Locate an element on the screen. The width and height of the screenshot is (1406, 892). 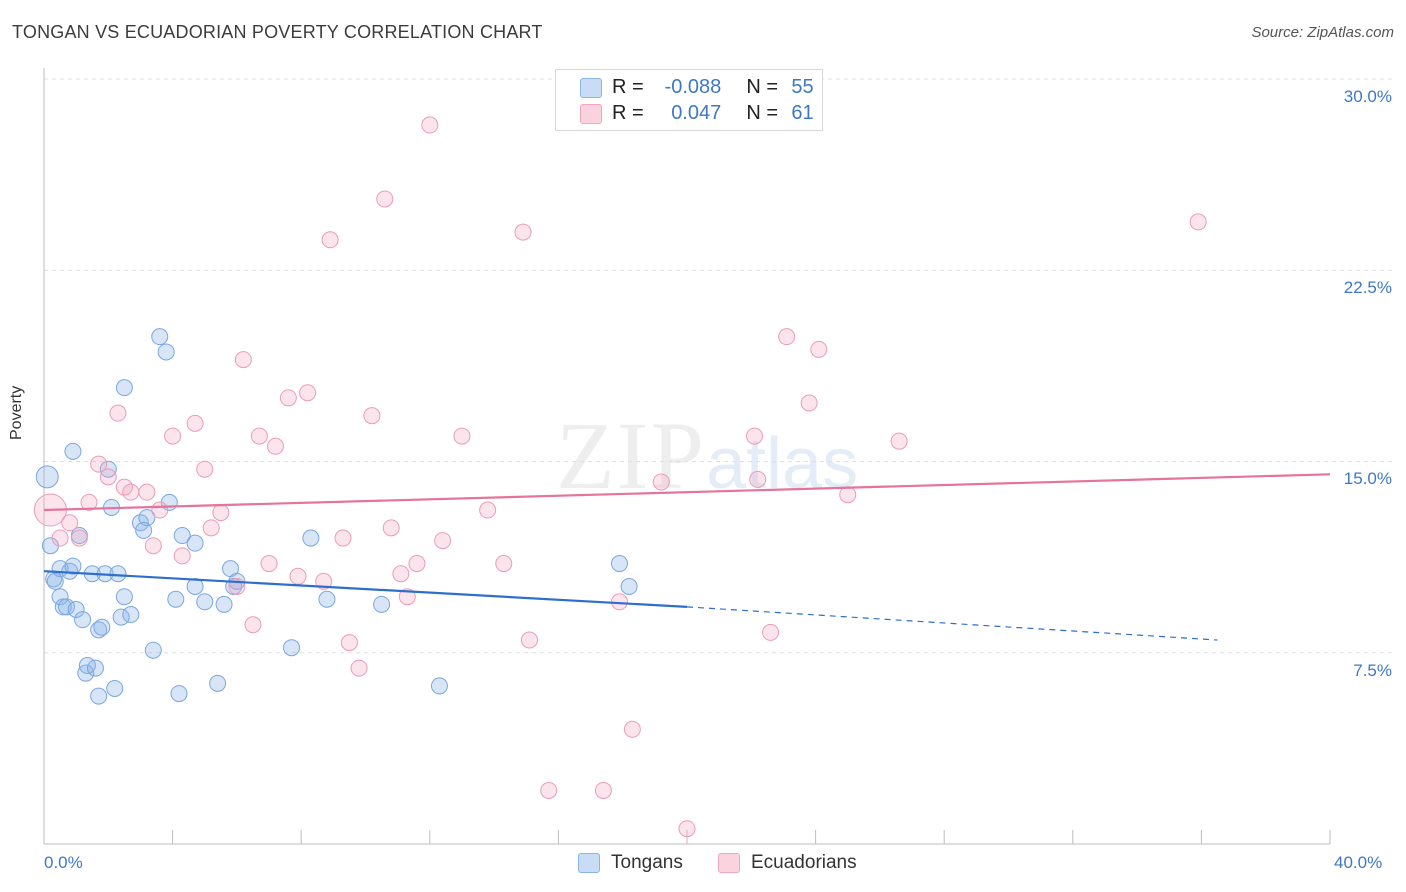
y-tick-7-5: 7.5% is located at coordinates (1372, 670).